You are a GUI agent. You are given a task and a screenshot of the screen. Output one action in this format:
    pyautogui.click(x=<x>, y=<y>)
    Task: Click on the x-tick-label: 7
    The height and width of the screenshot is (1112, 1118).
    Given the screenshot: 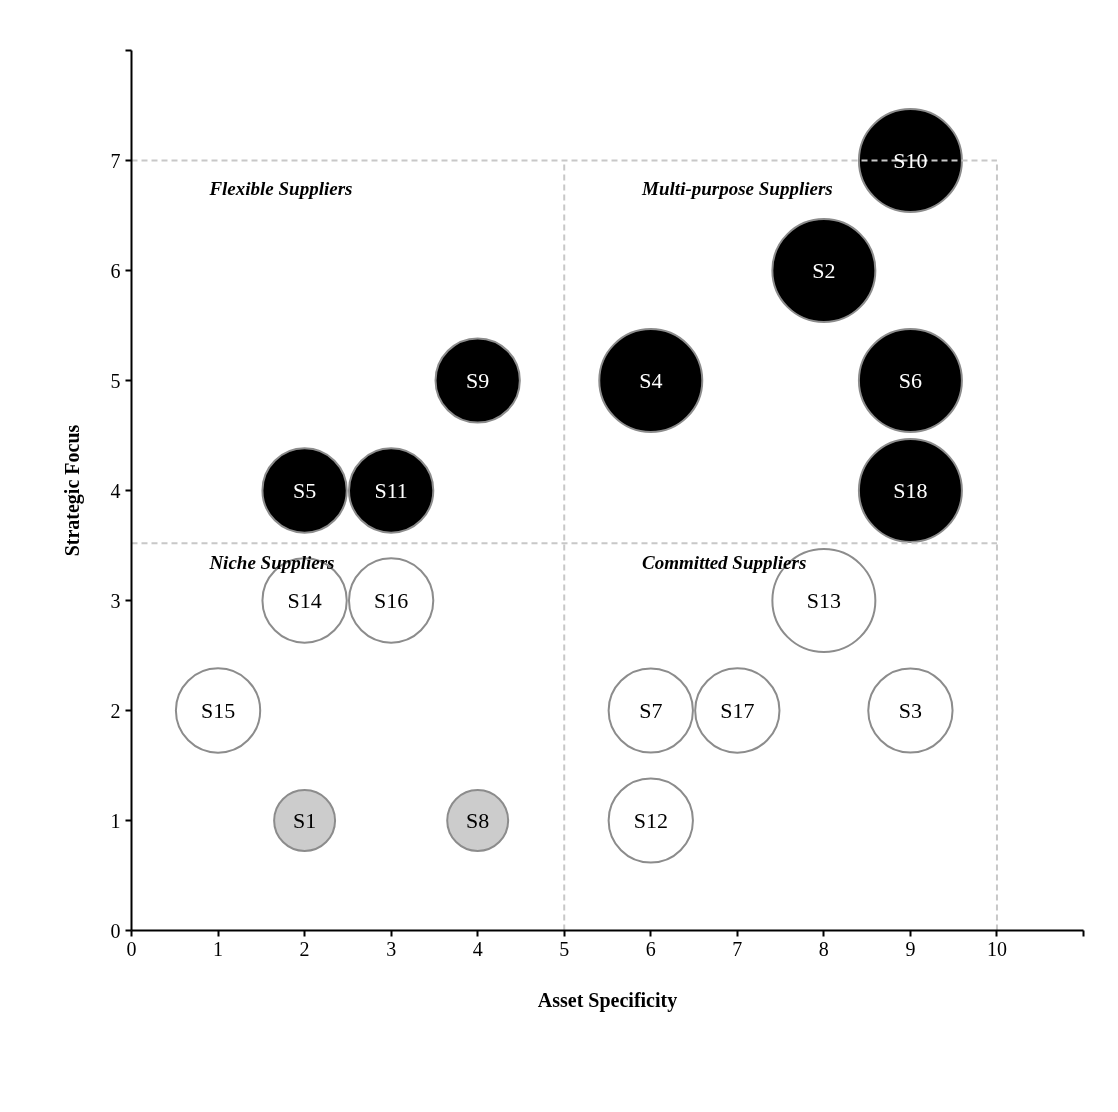 What is the action you would take?
    pyautogui.click(x=737, y=948)
    